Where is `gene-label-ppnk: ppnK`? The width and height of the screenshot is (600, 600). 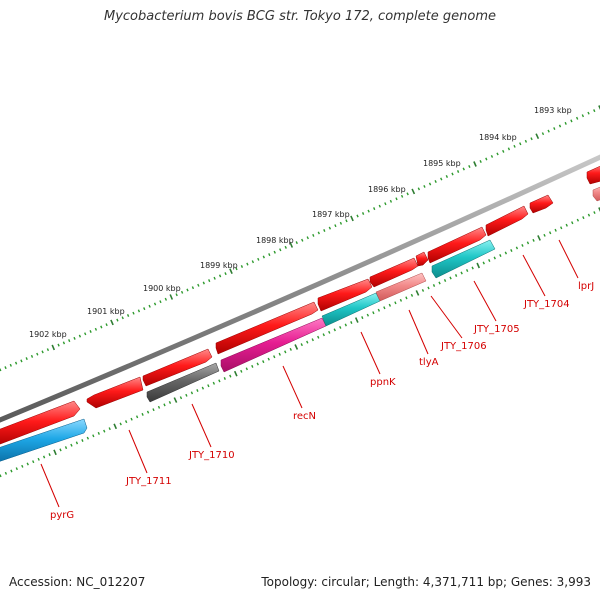 gene-label-ppnk: ppnK is located at coordinates (383, 382).